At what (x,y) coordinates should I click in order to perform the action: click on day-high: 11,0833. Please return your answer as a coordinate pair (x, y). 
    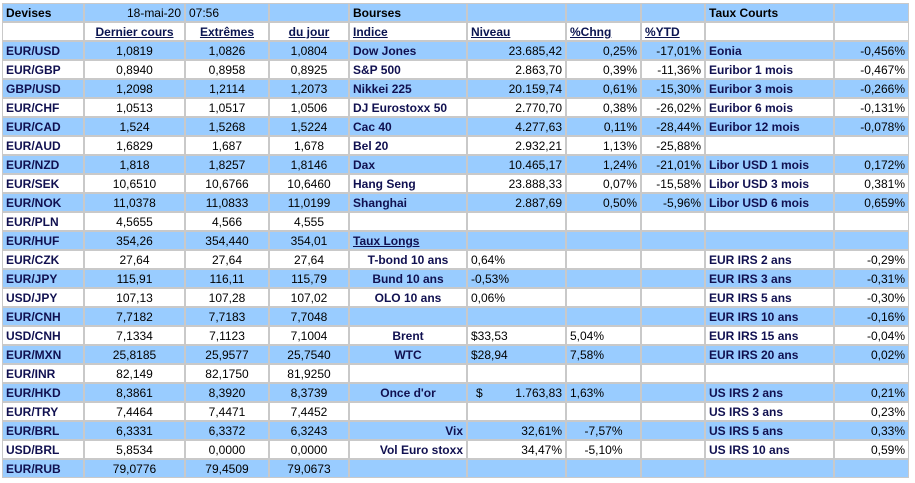
    Looking at the image, I should click on (227, 202).